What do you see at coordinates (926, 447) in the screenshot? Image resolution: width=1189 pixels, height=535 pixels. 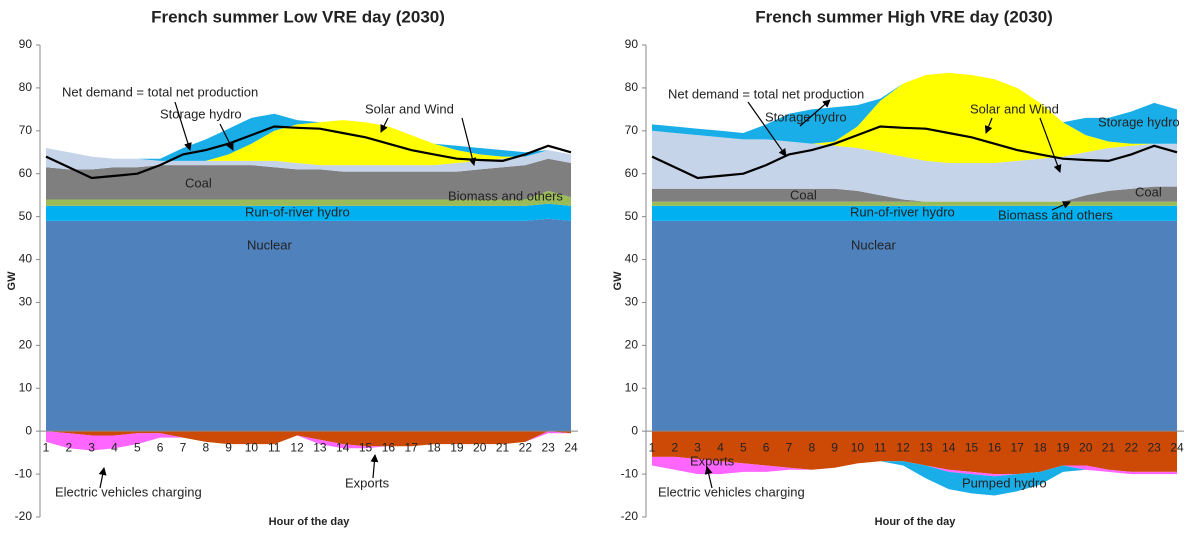 I see `x-tick-label: 13` at bounding box center [926, 447].